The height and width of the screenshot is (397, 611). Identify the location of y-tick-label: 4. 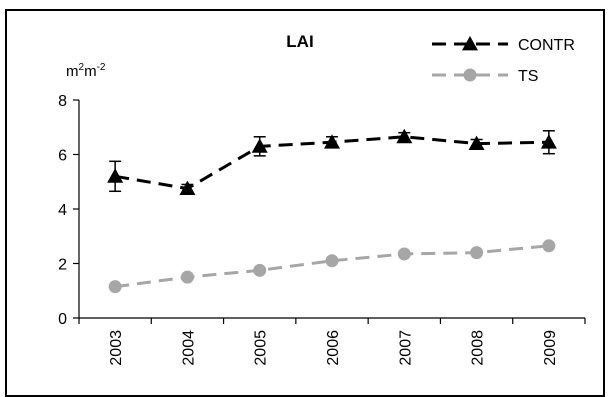
(62, 210).